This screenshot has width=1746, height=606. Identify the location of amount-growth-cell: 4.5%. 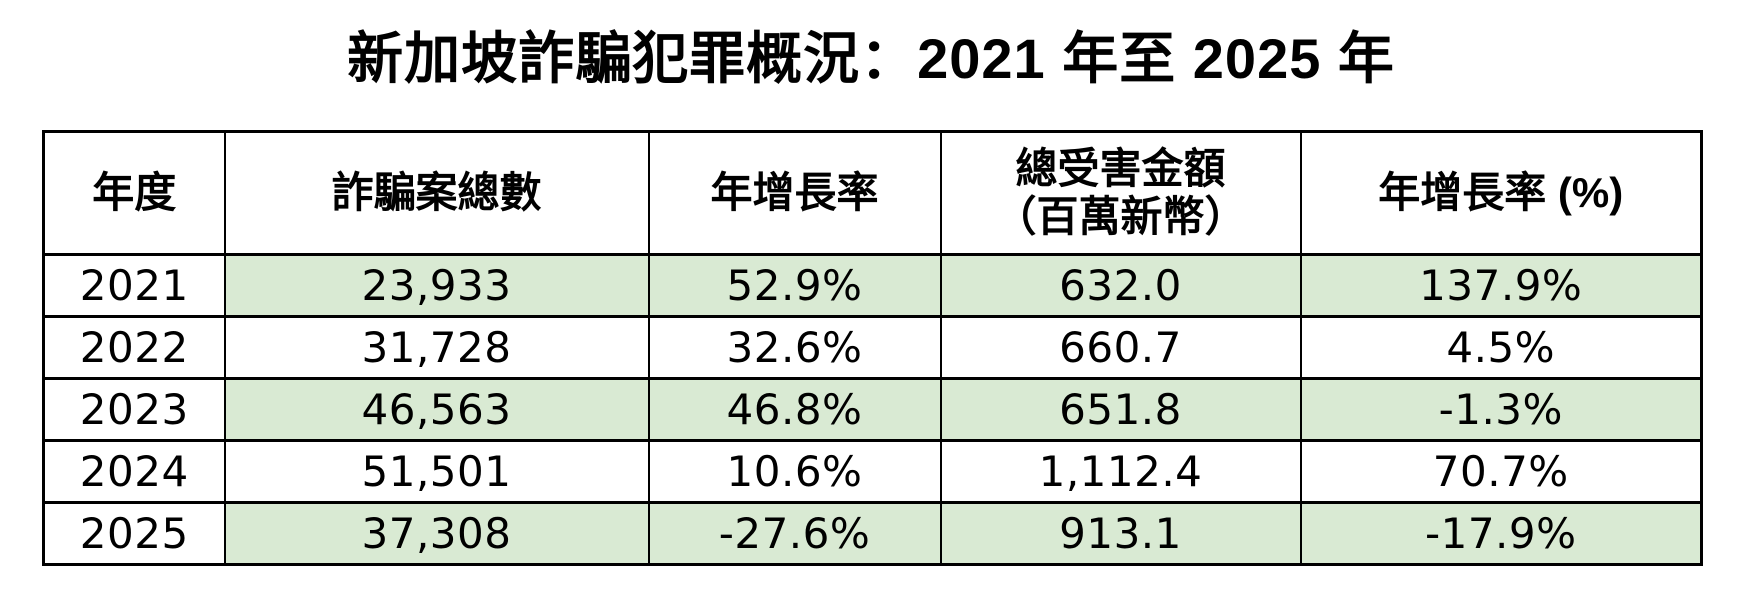
(1501, 347).